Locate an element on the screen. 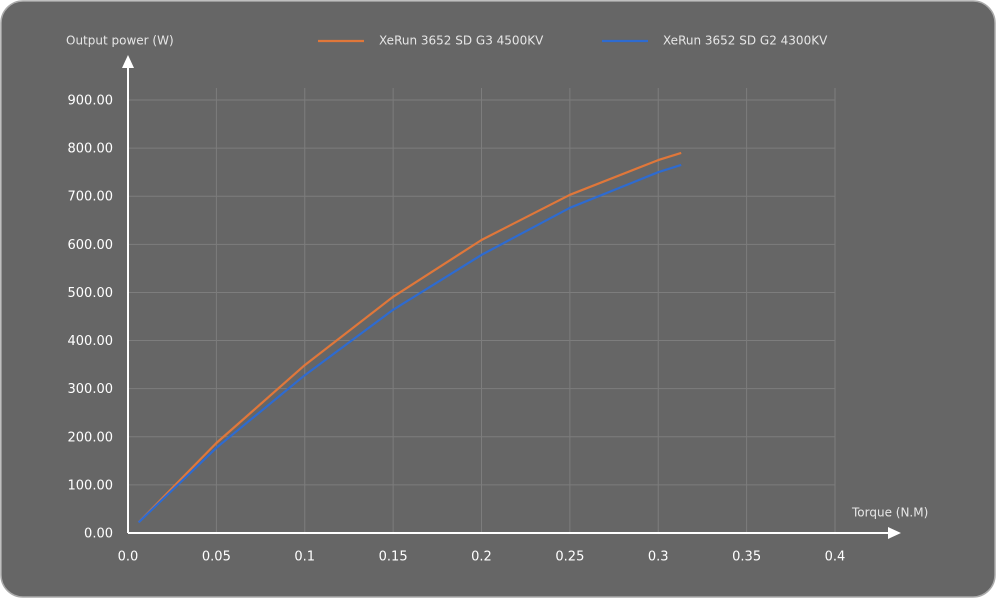 The height and width of the screenshot is (598, 996). y-axis-label: Output power (W) is located at coordinates (120, 41).